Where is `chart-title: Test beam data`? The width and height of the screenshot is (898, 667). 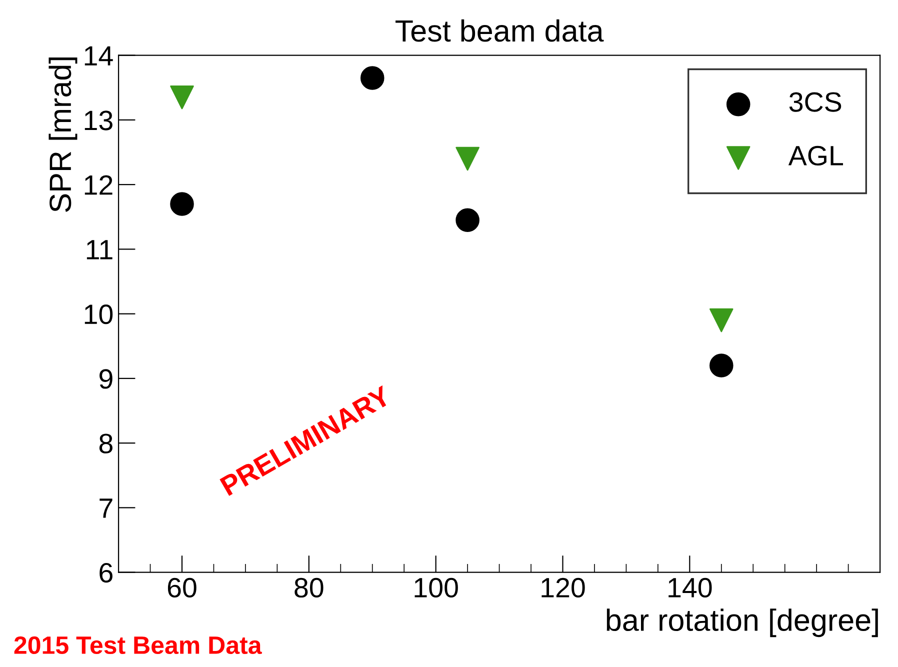
chart-title: Test beam data is located at coordinates (500, 30).